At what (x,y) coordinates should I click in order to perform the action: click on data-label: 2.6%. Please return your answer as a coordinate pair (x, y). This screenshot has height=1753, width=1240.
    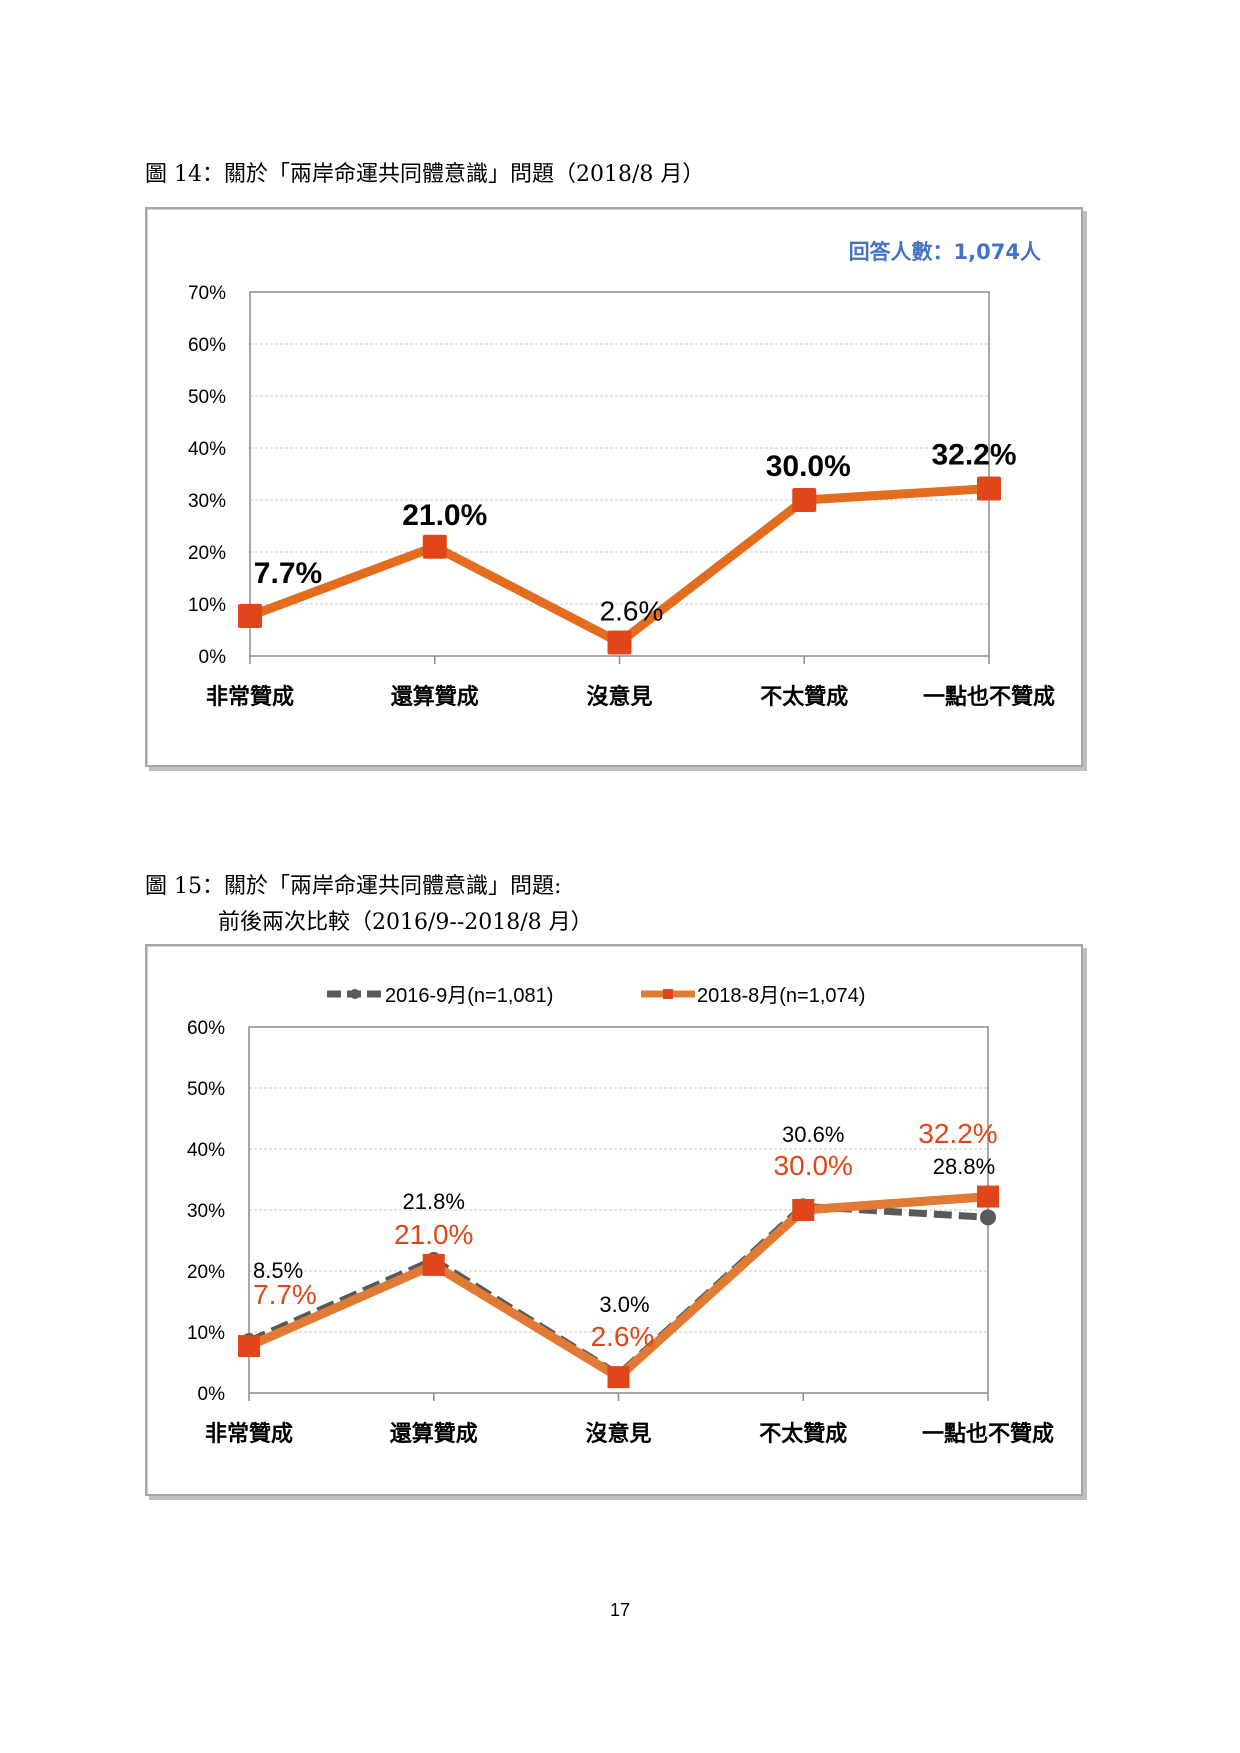
    Looking at the image, I should click on (632, 610).